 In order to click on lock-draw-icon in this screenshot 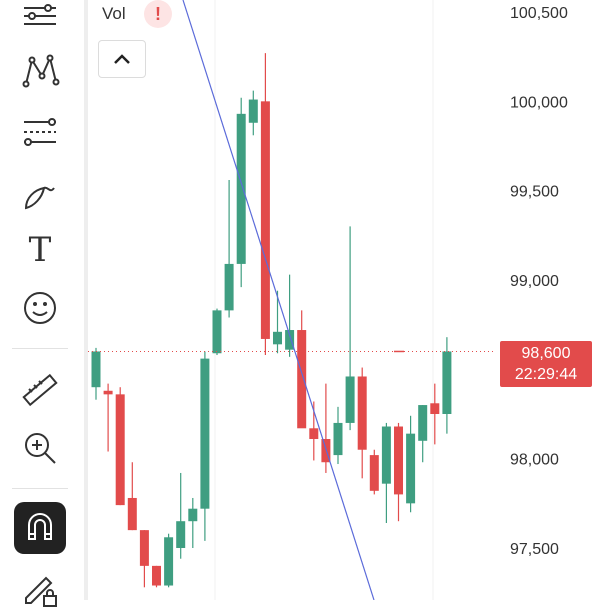, I will do `click(41, 591)`.